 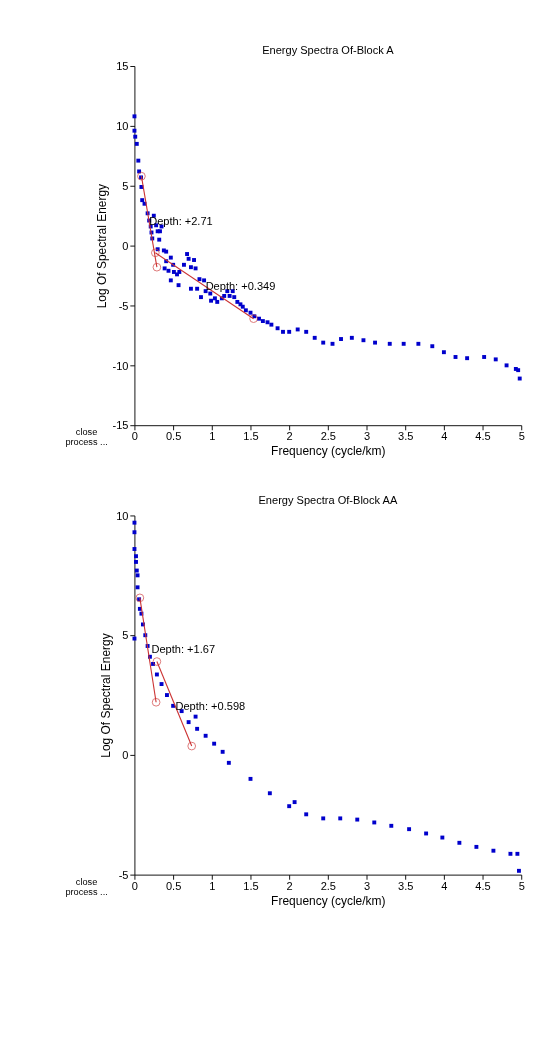 What do you see at coordinates (240, 286) in the screenshot?
I see `annotation: Depth: +0.349` at bounding box center [240, 286].